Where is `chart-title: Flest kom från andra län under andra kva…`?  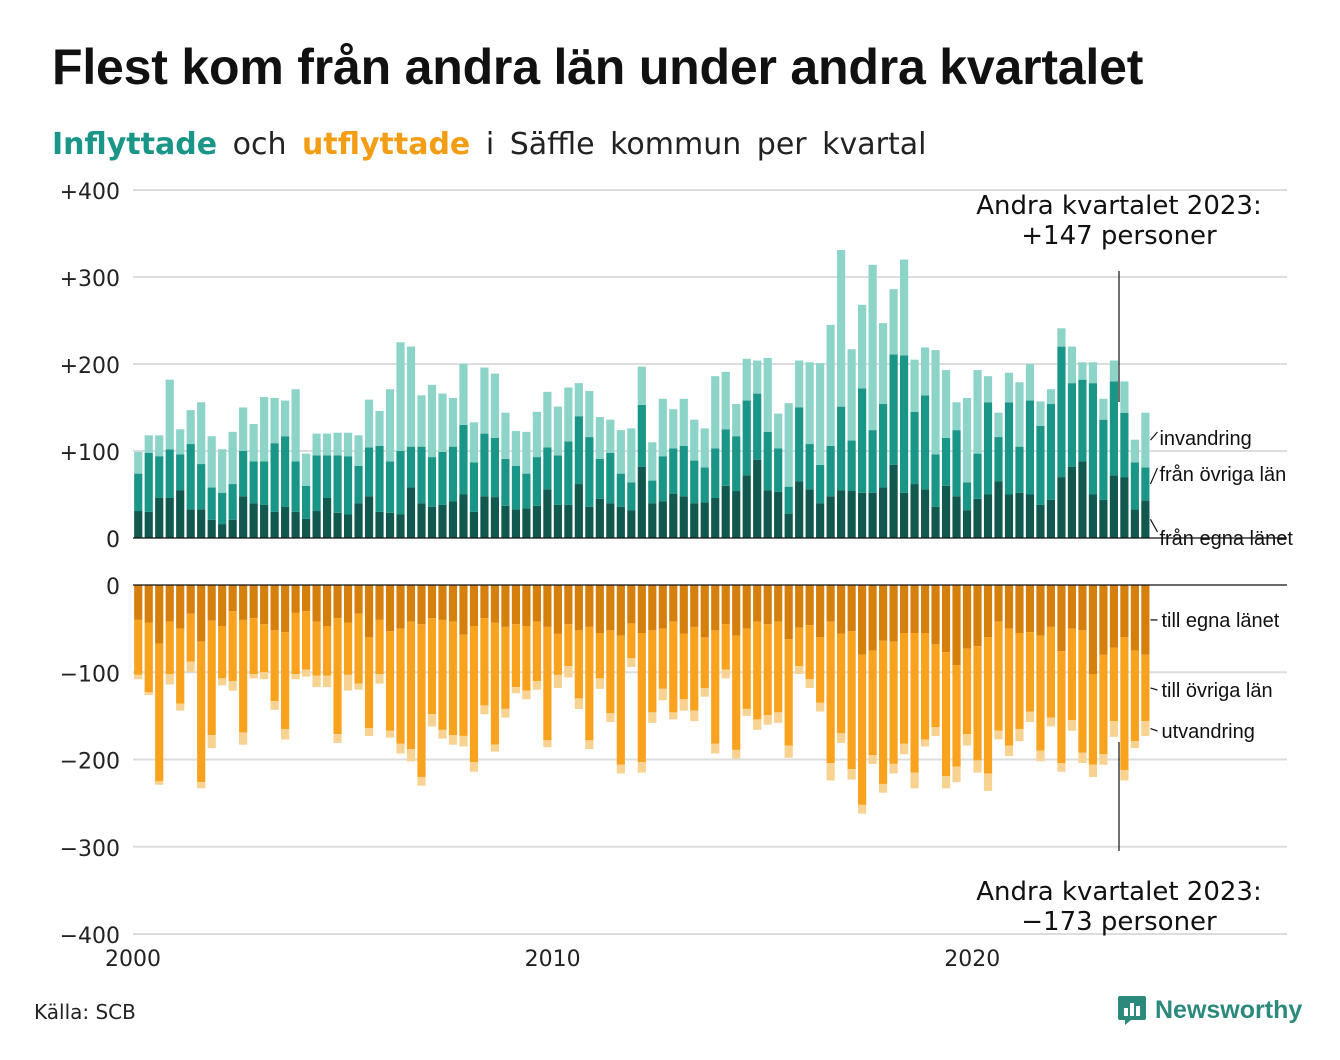 chart-title: Flest kom från andra län under andra kva… is located at coordinates (598, 67).